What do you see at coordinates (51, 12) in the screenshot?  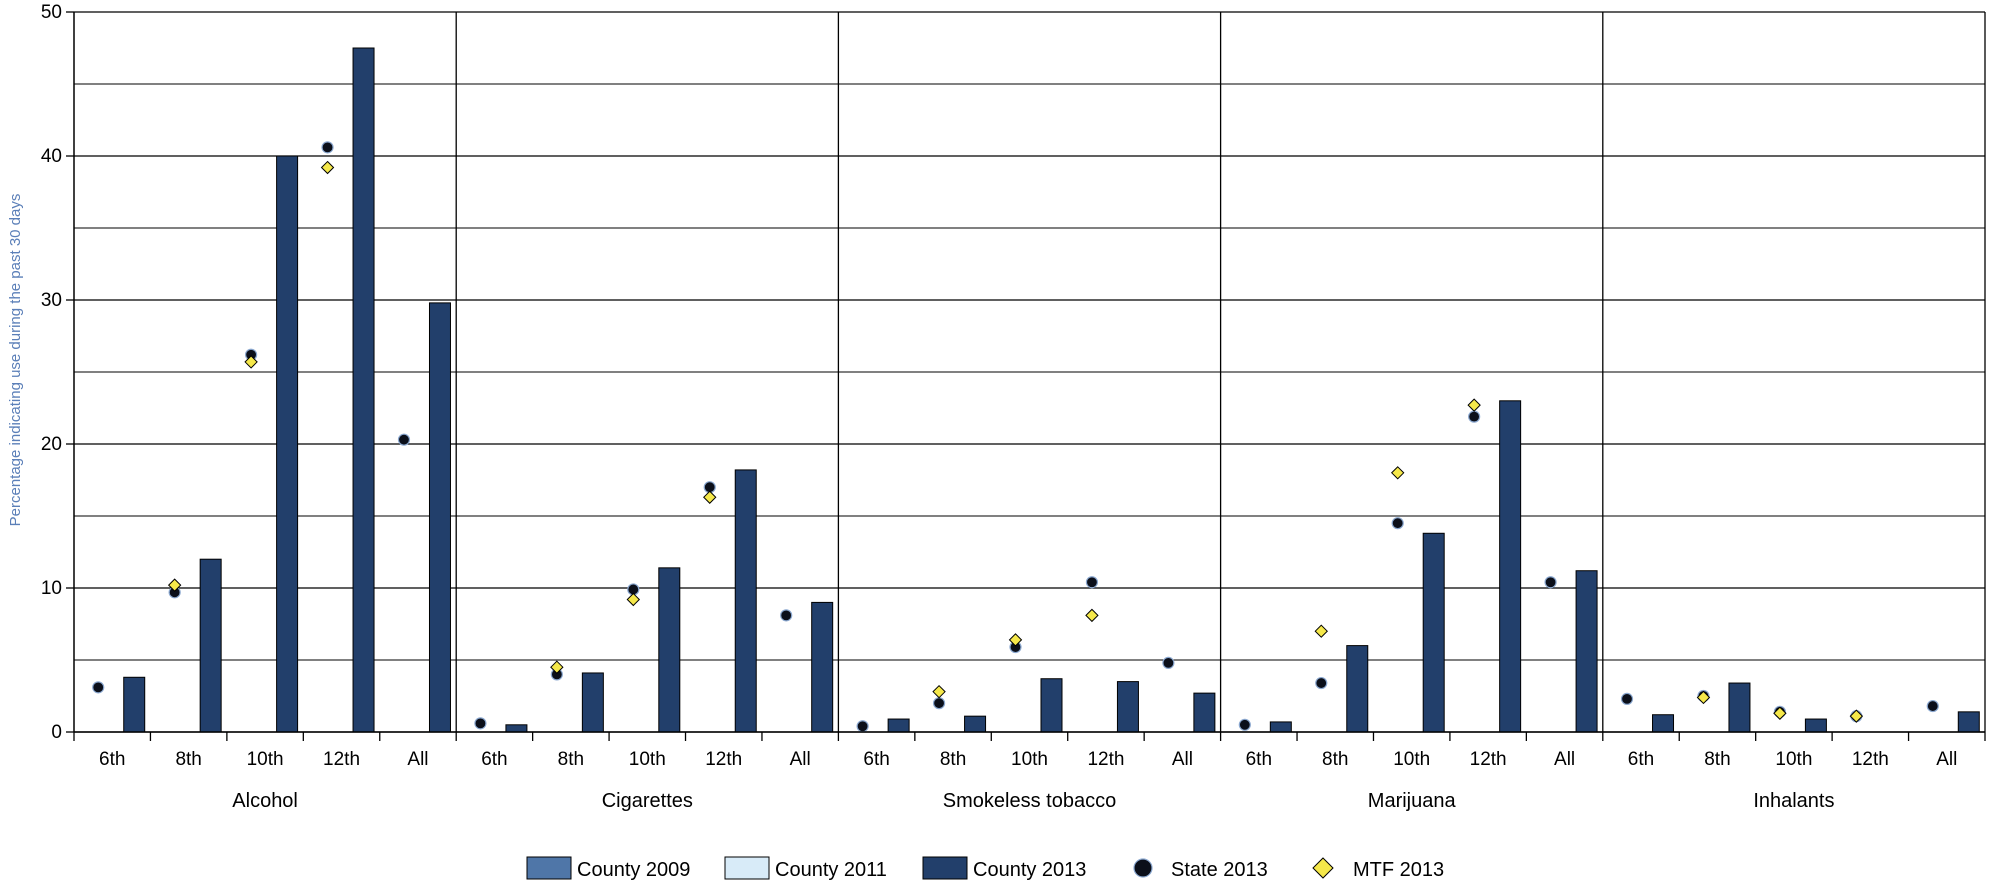 I see `y-tick-label: 50` at bounding box center [51, 12].